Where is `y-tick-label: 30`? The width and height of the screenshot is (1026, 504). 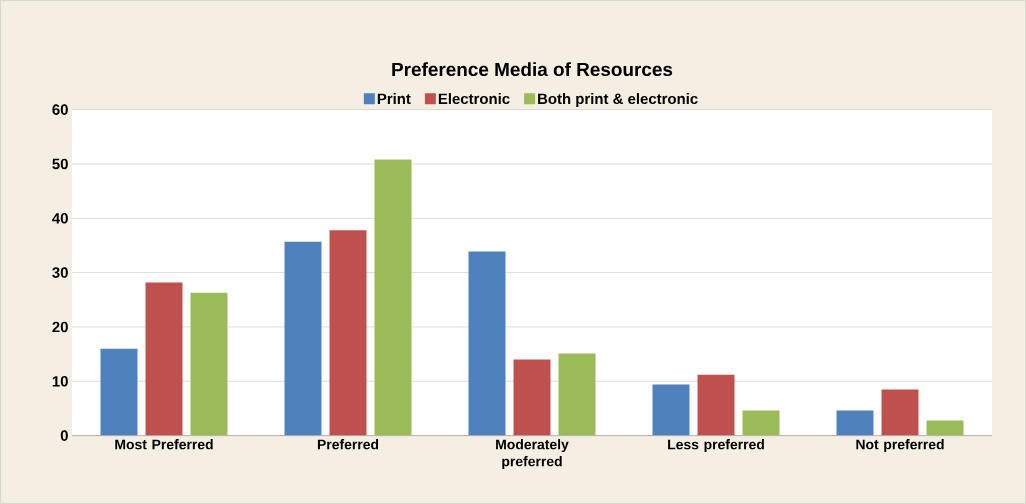 y-tick-label: 30 is located at coordinates (60, 272).